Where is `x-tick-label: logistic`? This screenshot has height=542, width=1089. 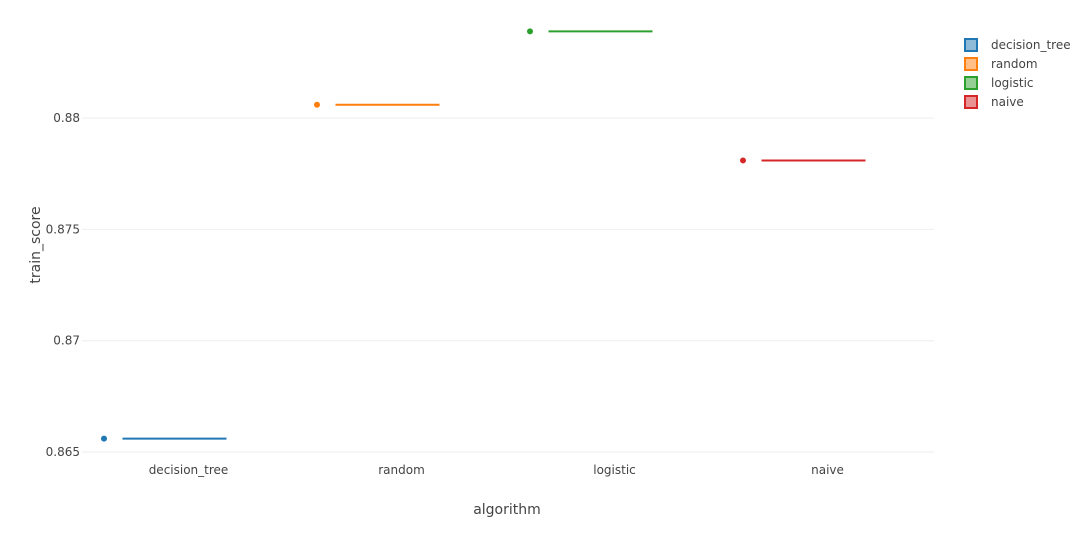
x-tick-label: logistic is located at coordinates (614, 470).